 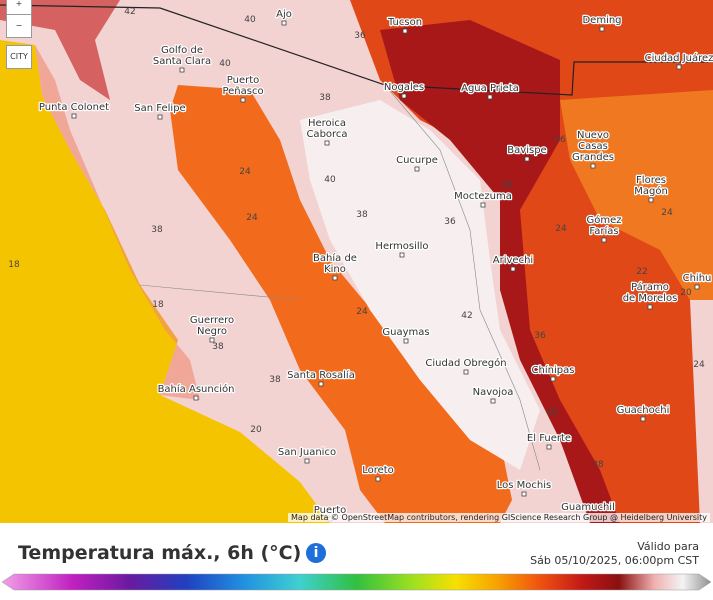 What do you see at coordinates (668, 546) in the screenshot?
I see `valid-label: Válido para` at bounding box center [668, 546].